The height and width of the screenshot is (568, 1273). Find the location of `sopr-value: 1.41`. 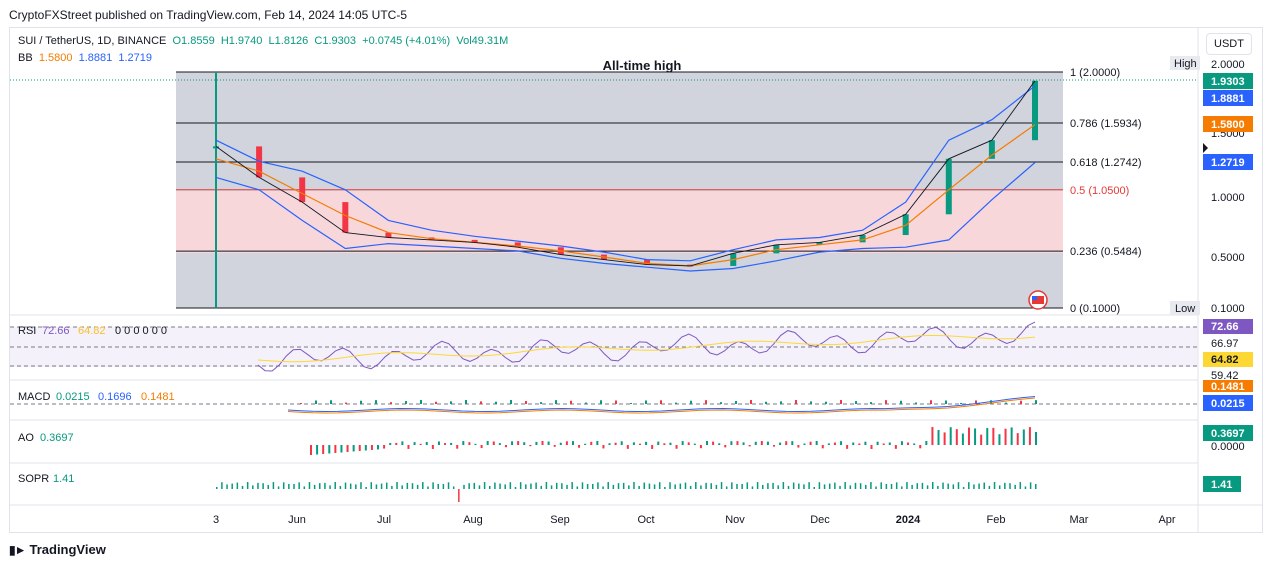

sopr-value: 1.41 is located at coordinates (63, 479).